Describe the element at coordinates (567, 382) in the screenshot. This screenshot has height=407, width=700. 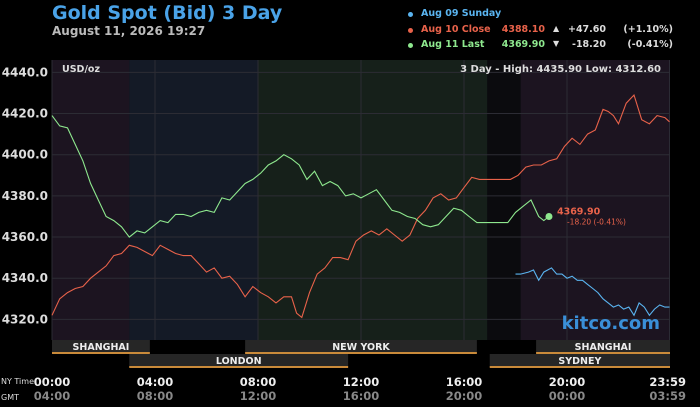
I see `x-tick-label-ny: 20:00` at that location.